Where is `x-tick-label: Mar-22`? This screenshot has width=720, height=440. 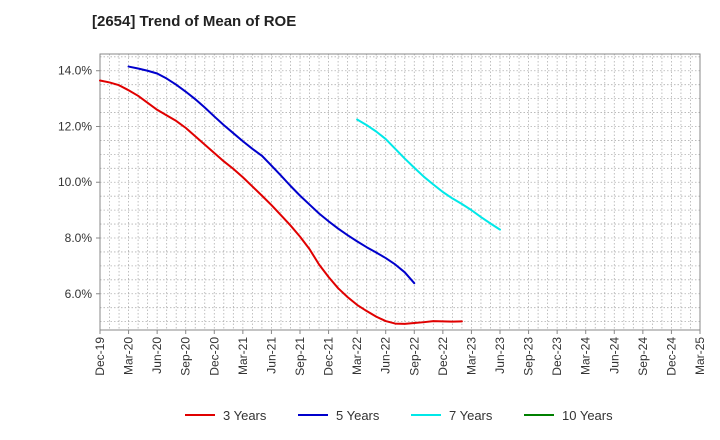
x-tick-label: Mar-22 is located at coordinates (357, 356).